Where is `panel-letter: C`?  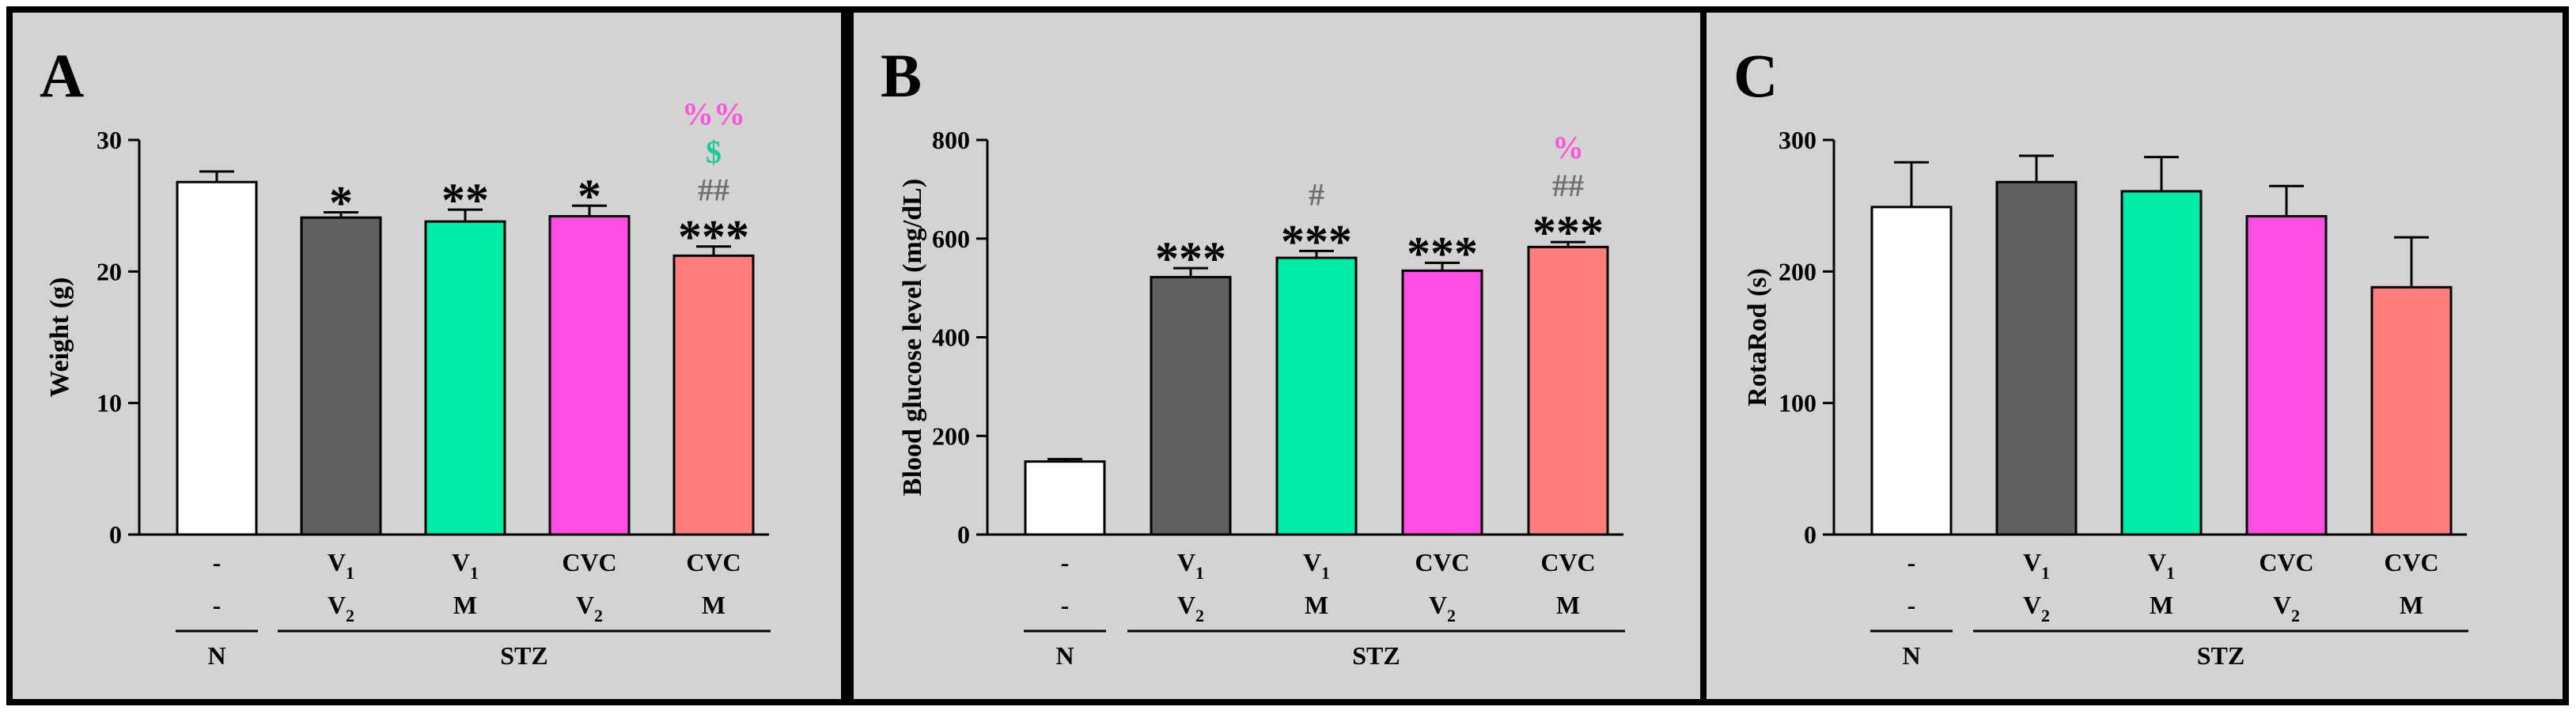 panel-letter: C is located at coordinates (1756, 75).